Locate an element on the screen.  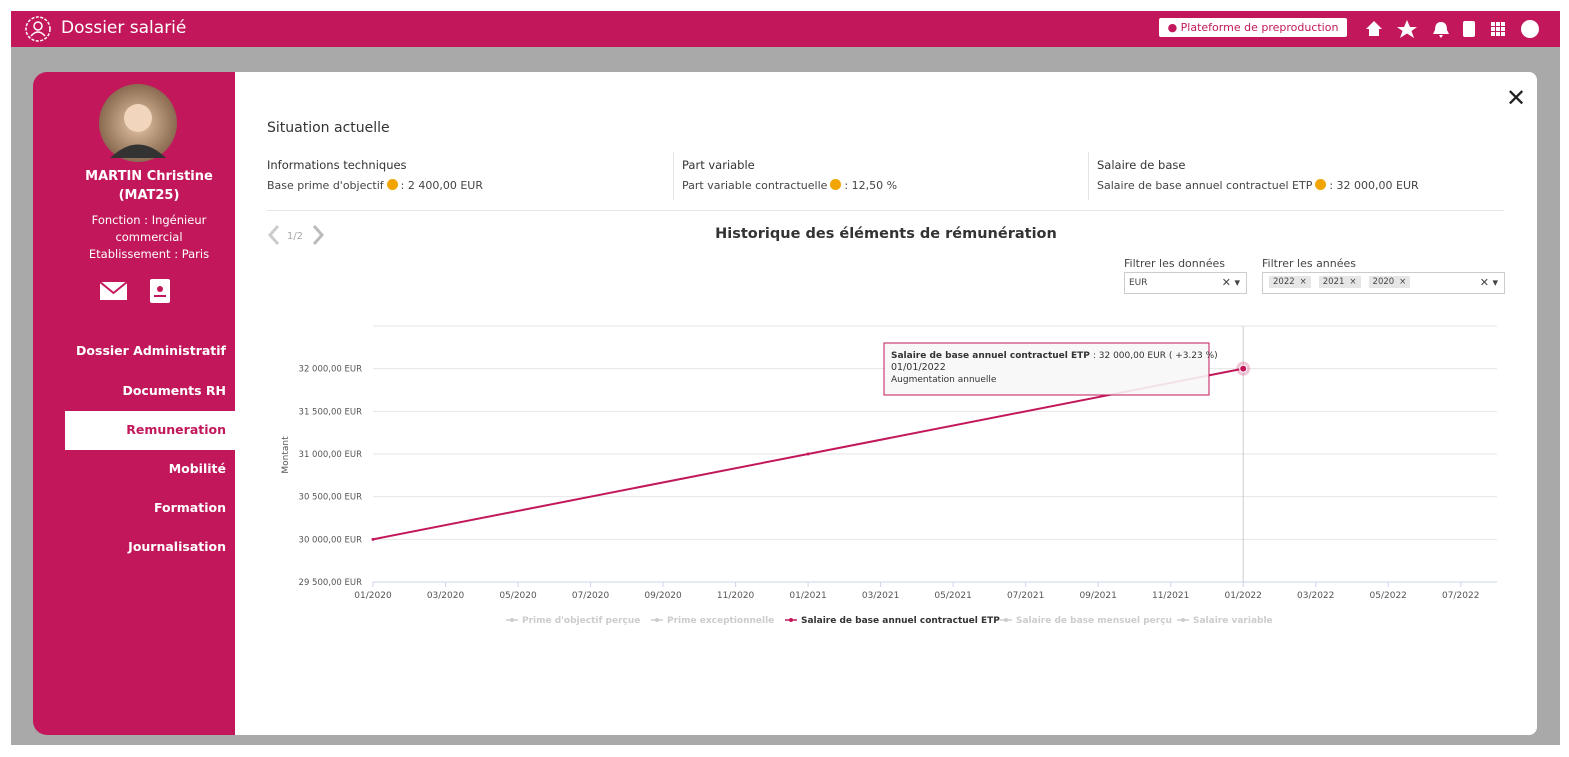
home-icon is located at coordinates (1374, 28).